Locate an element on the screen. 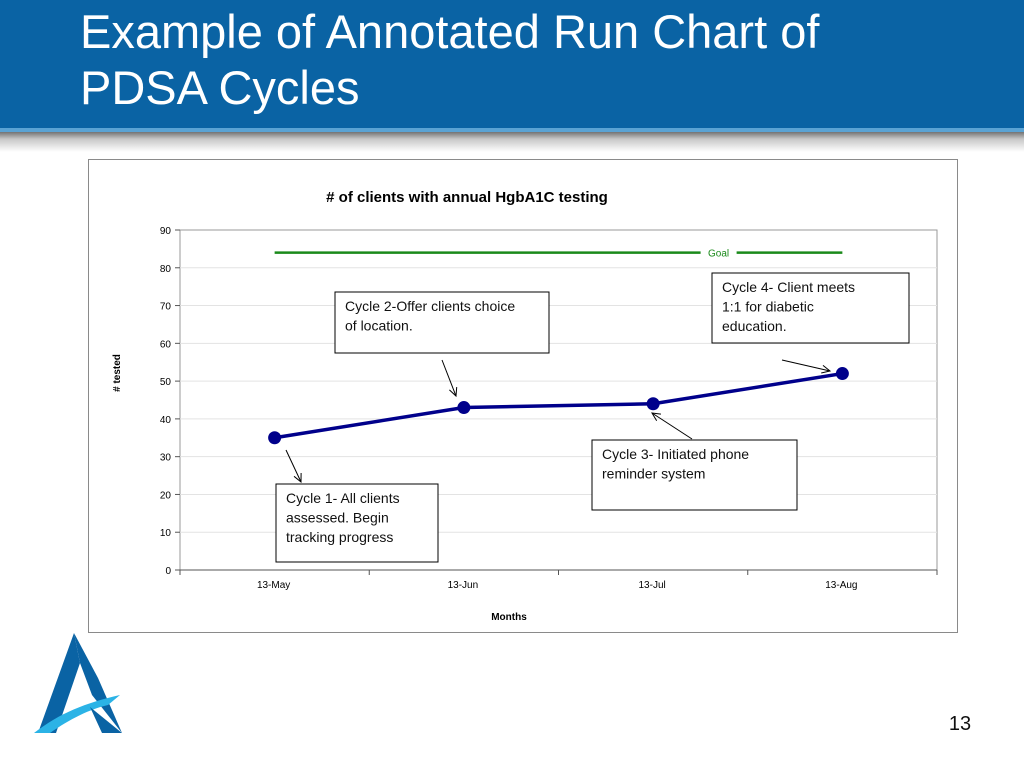 This screenshot has height=768, width=1024. y-axis-label: # tested is located at coordinates (117, 373).